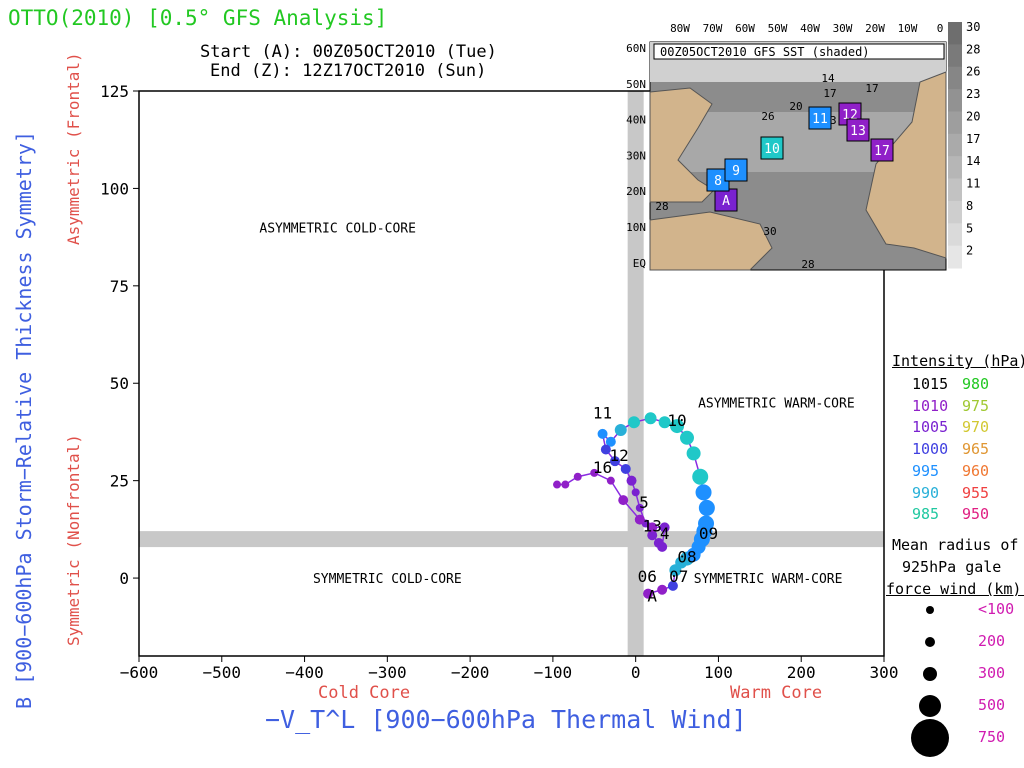 The width and height of the screenshot is (1024, 768). Describe the element at coordinates (124, 578) in the screenshot. I see `y-tick-label: 0` at that location.